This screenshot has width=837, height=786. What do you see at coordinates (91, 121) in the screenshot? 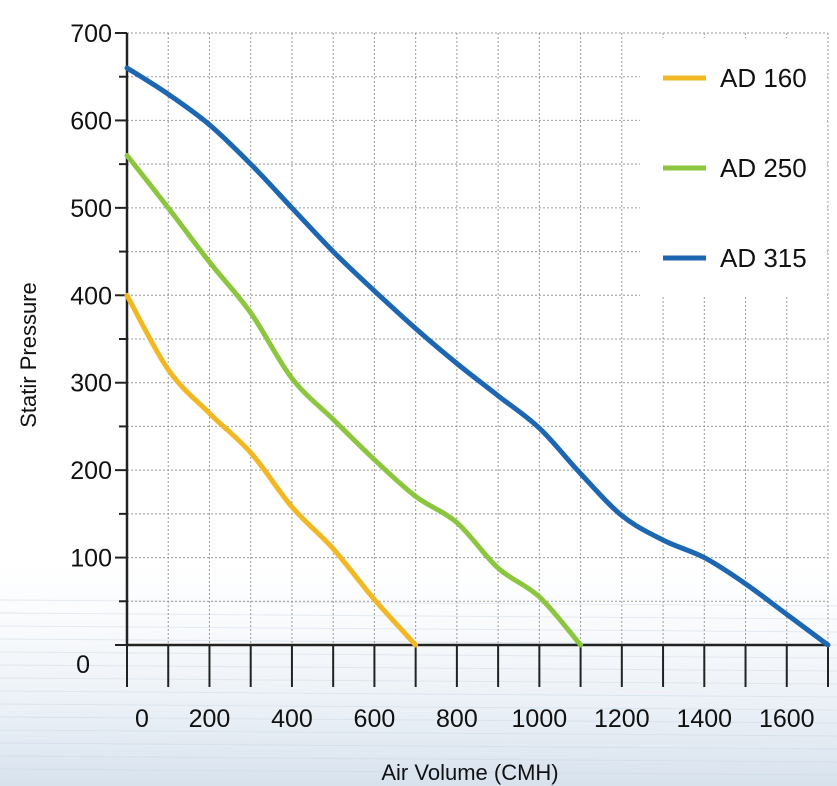
I see `y-tick-label: 600` at bounding box center [91, 121].